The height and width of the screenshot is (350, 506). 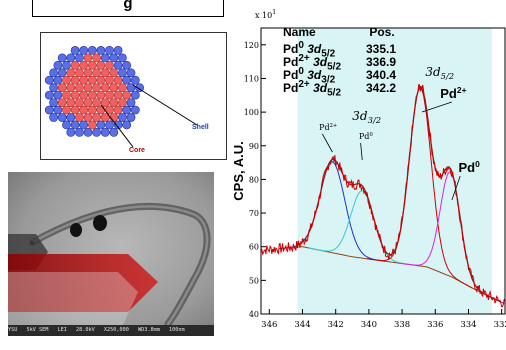 I want to click on y-tick-label: 50, so click(x=254, y=280).